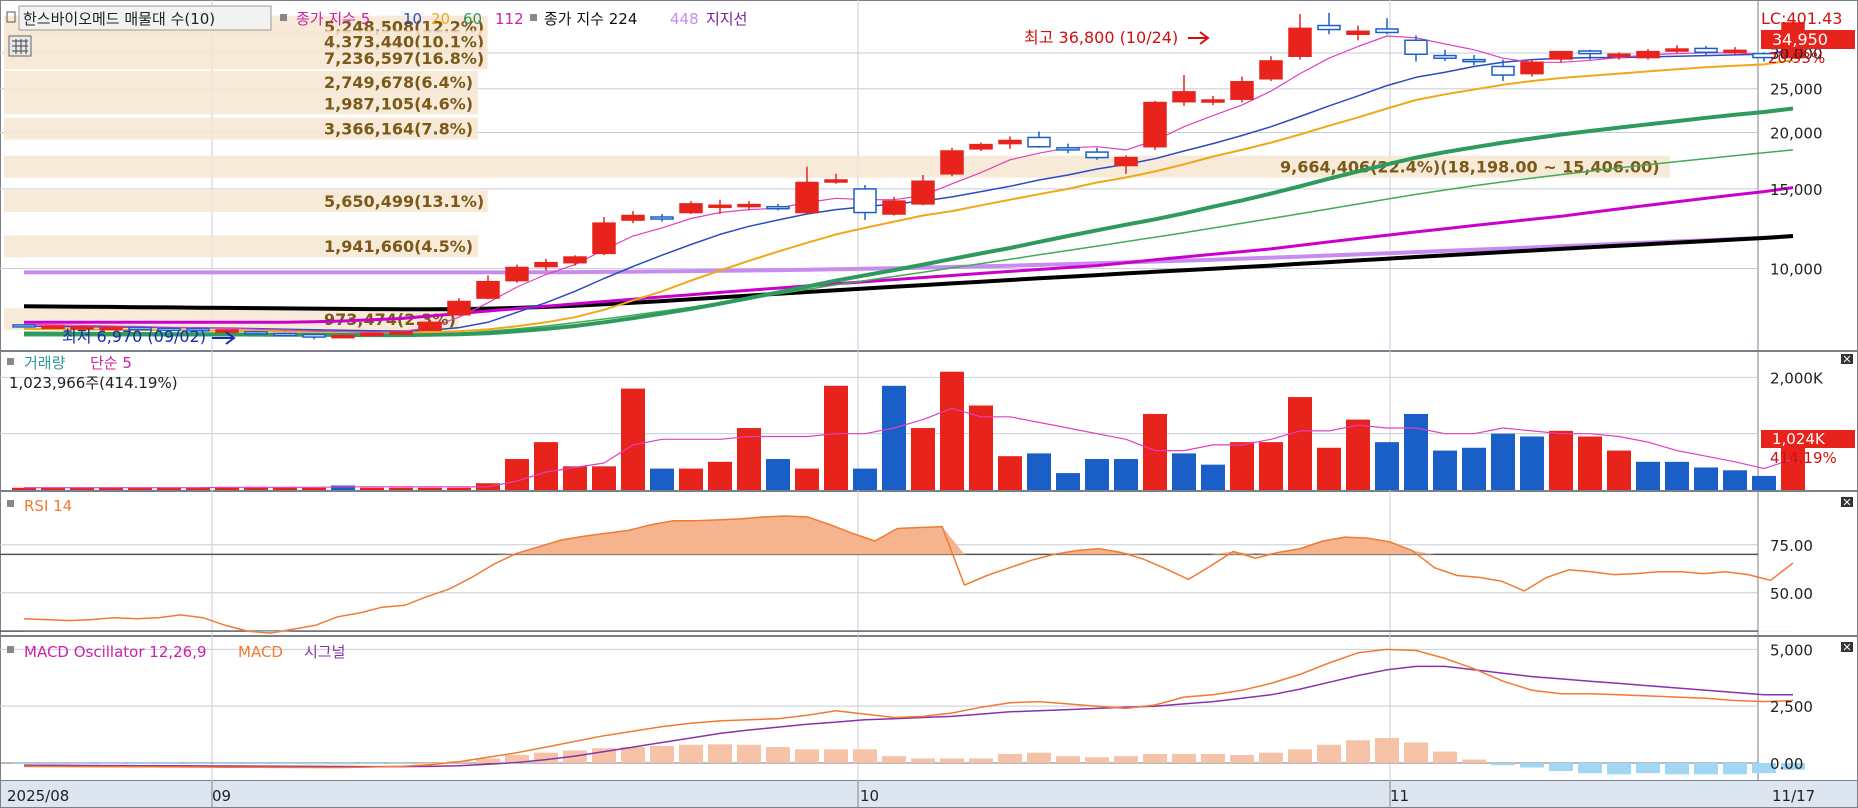  What do you see at coordinates (45, 363) in the screenshot?
I see `volume-title: 거래량` at bounding box center [45, 363].